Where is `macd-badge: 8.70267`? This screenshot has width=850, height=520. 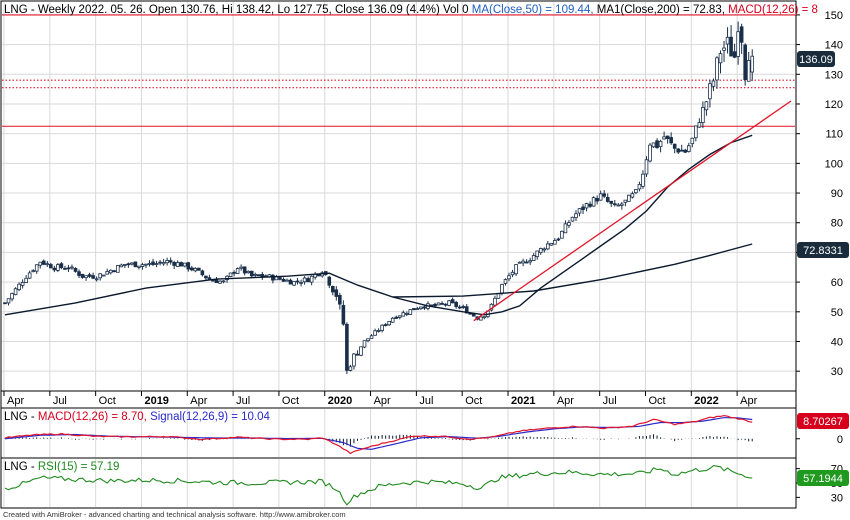 macd-badge: 8.70267 is located at coordinates (823, 421).